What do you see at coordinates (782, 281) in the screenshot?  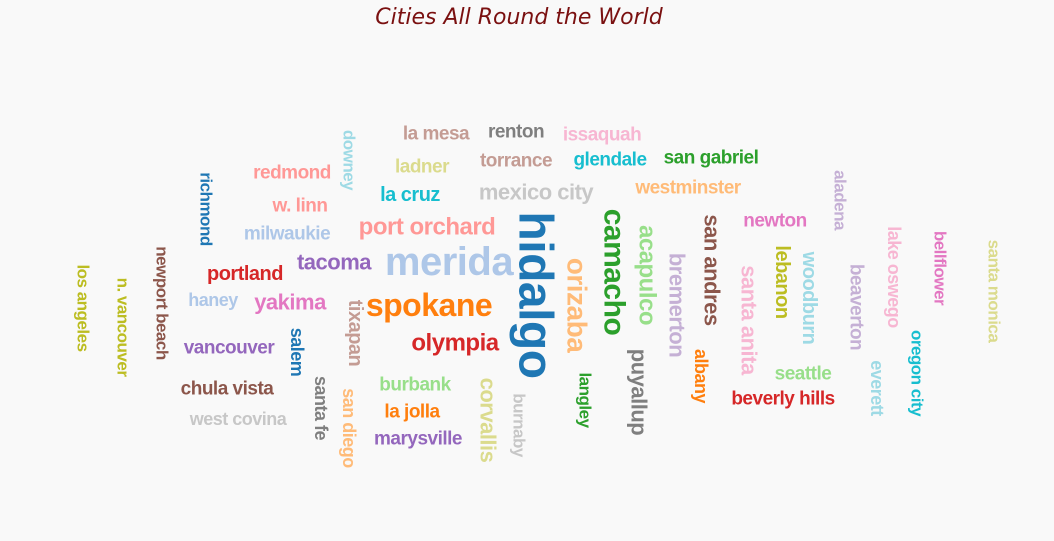 I see `word-lebanon: lebanon` at bounding box center [782, 281].